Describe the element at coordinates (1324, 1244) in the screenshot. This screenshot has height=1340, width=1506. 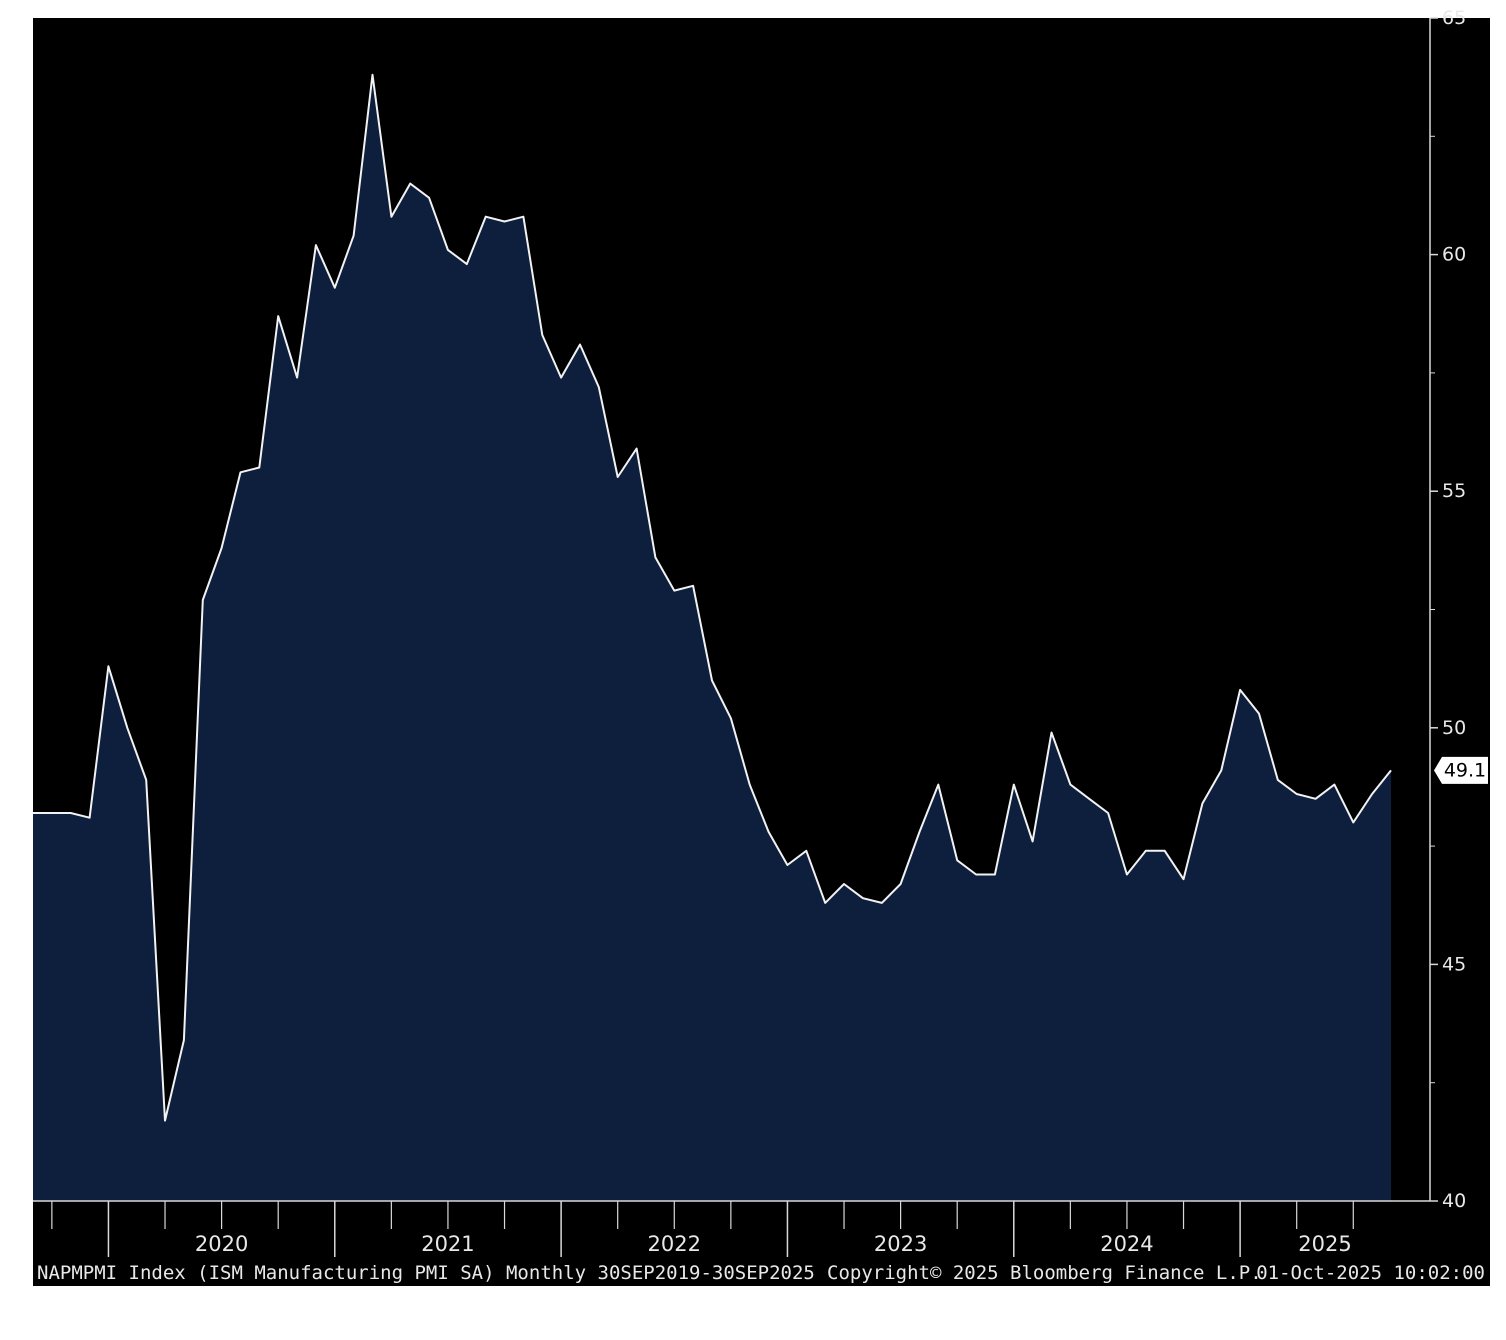
I see `x-year-label-2025: 2025` at that location.